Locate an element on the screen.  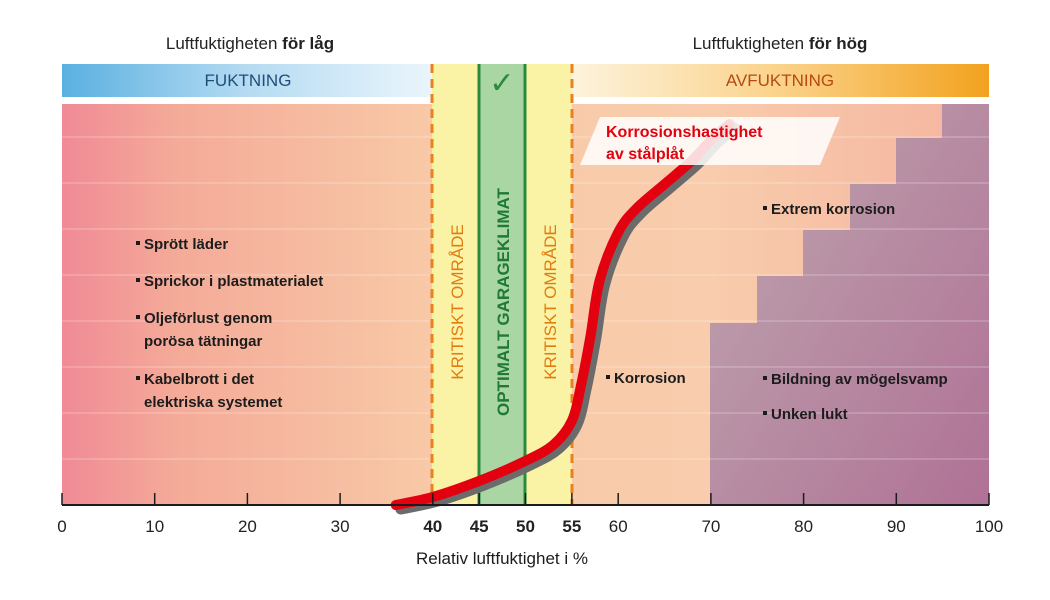
x-tick-label-55: 55 is located at coordinates (571, 526).